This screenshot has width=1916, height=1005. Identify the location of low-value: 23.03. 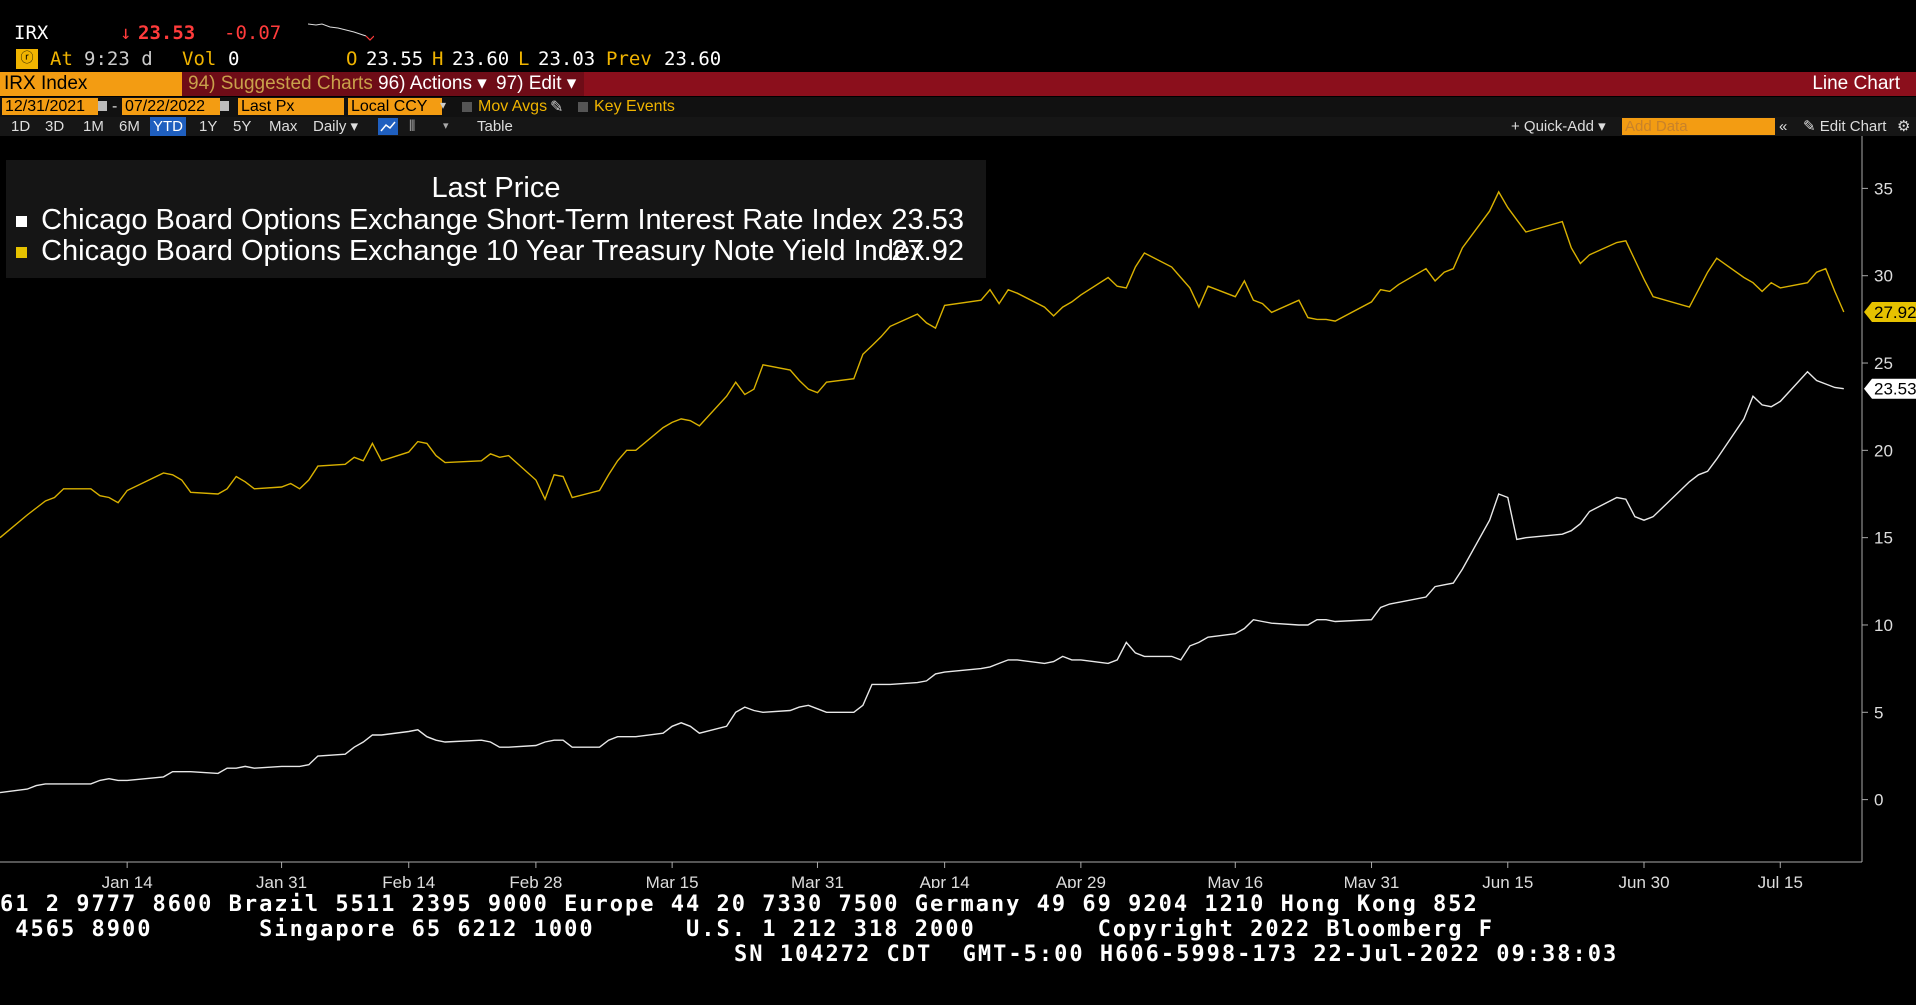
(567, 59).